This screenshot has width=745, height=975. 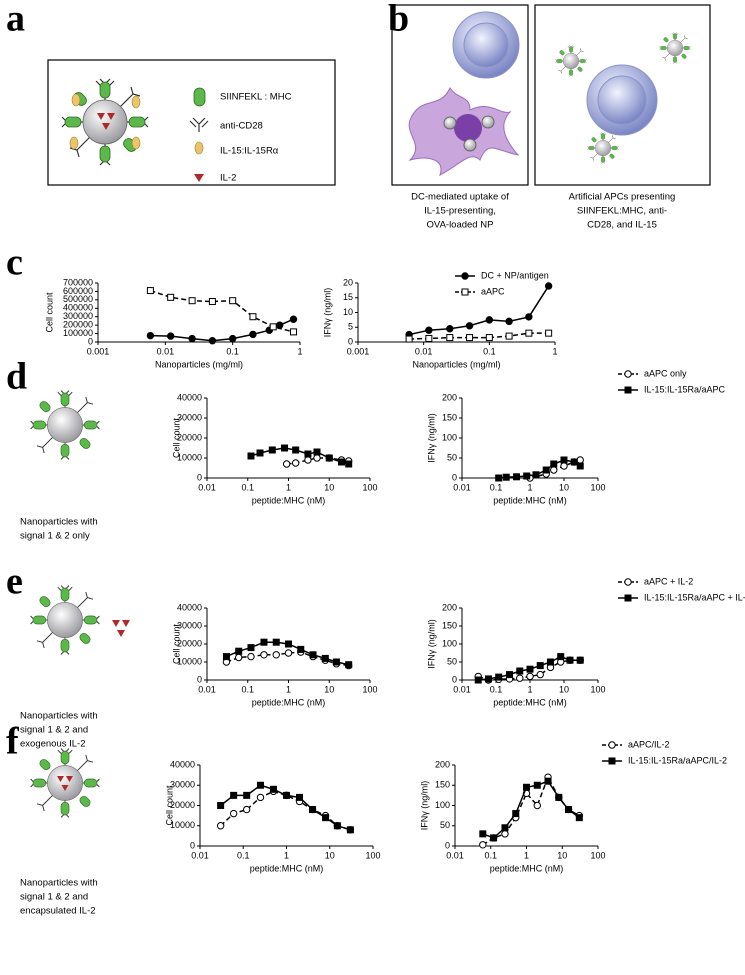 What do you see at coordinates (431, 644) in the screenshot?
I see `y-axis-label: IFNγ (ng/ml)` at bounding box center [431, 644].